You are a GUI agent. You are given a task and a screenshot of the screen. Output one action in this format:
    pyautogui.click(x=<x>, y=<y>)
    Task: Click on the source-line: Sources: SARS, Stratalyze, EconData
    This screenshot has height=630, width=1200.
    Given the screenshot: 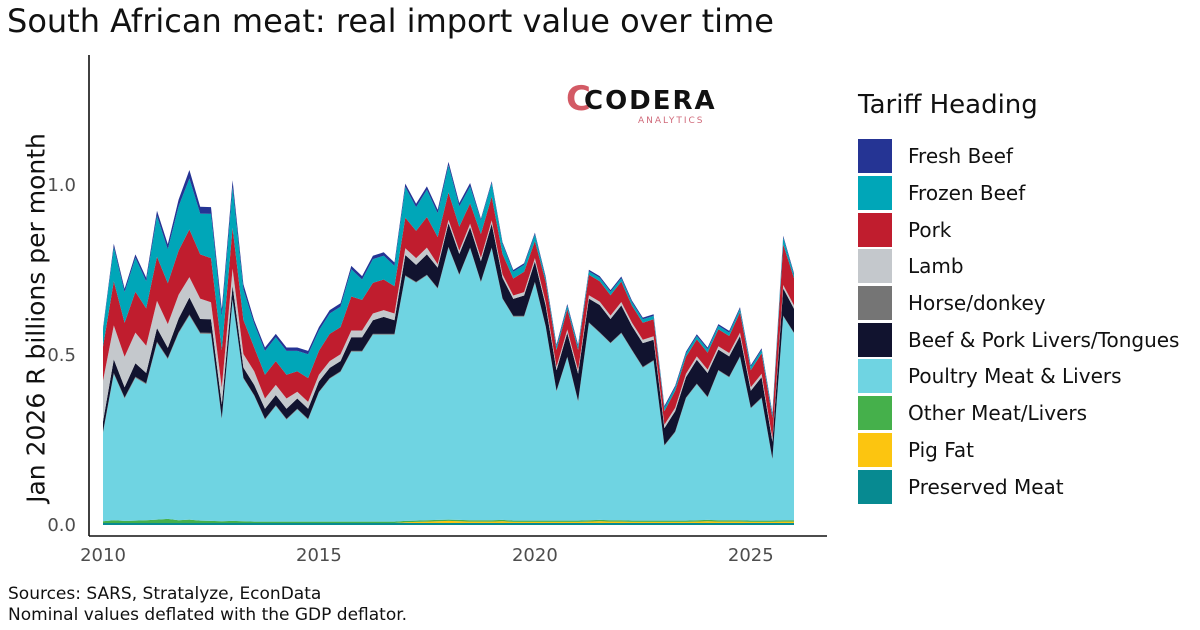 What is the action you would take?
    pyautogui.click(x=165, y=594)
    